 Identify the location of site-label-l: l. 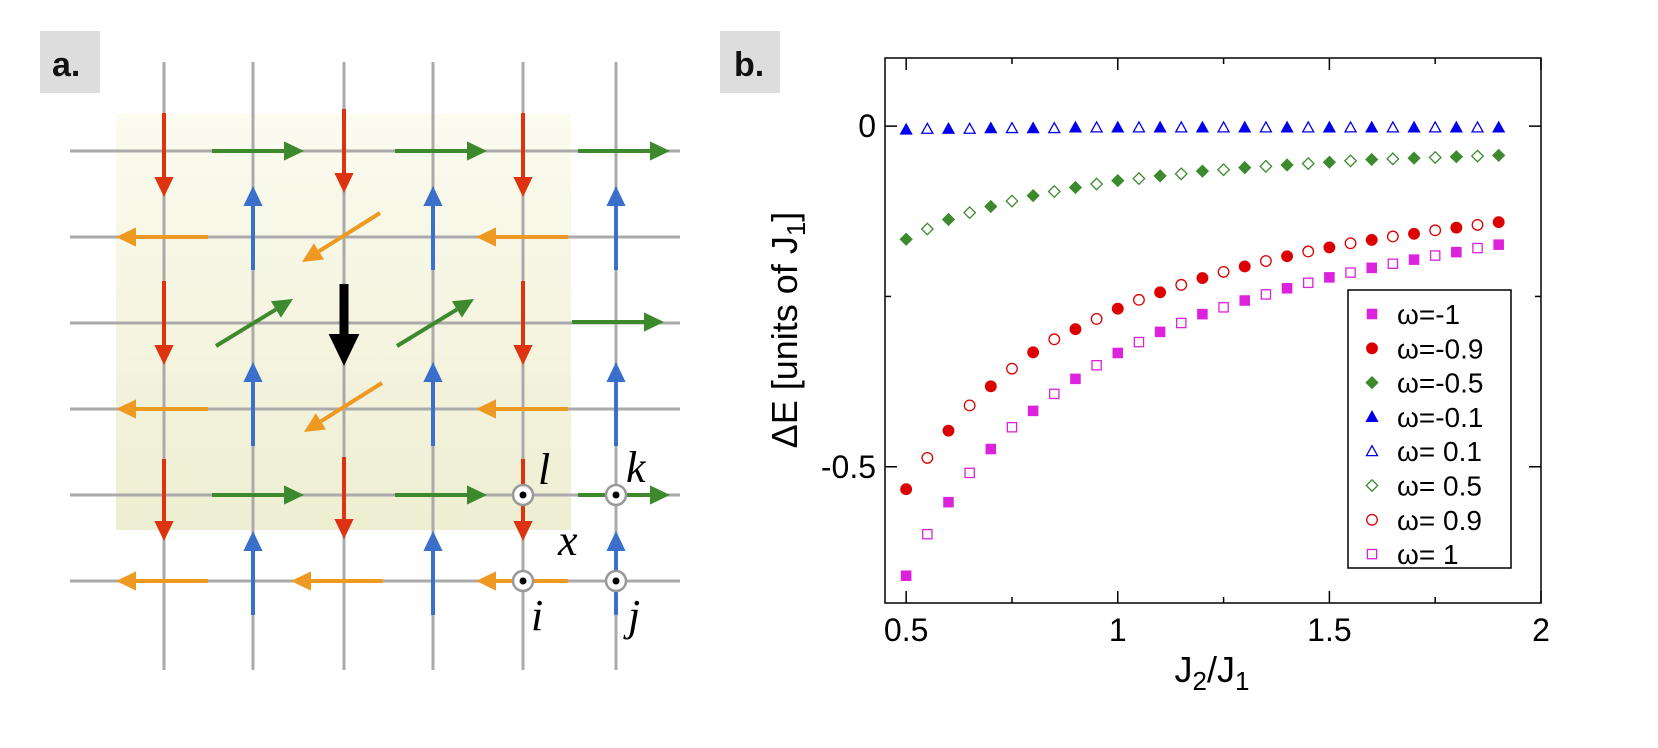
(544, 469).